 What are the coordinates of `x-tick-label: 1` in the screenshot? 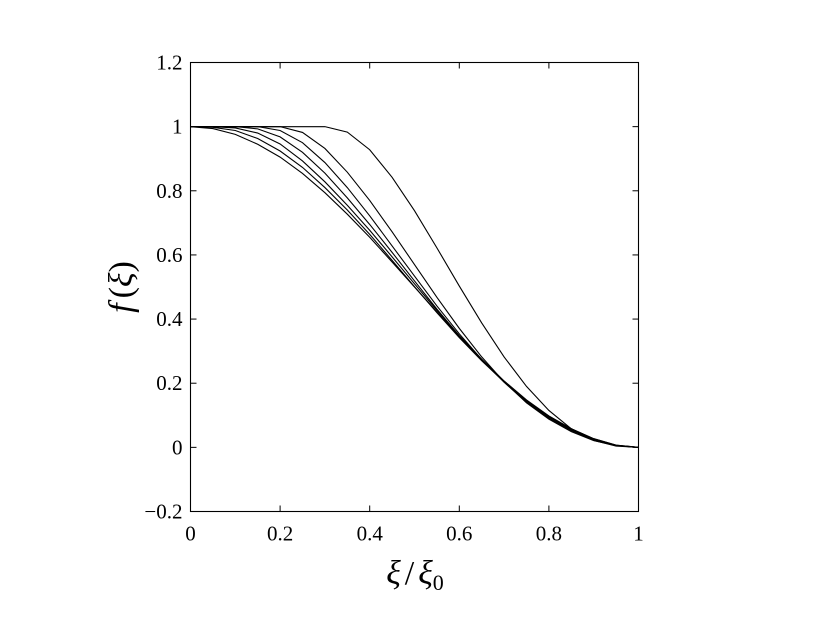 It's located at (638, 534).